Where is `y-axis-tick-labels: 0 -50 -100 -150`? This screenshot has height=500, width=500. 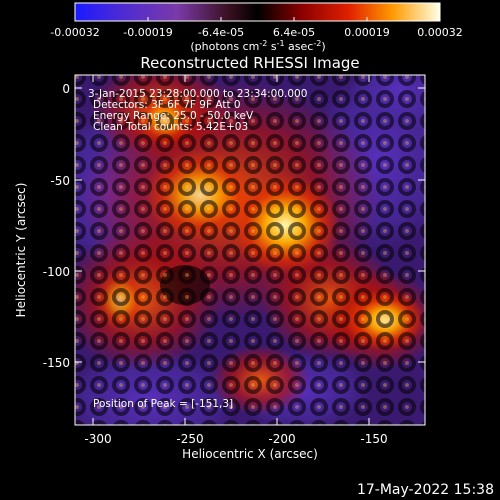
y-axis-tick-labels: 0 -50 -100 -150 is located at coordinates (56, 226).